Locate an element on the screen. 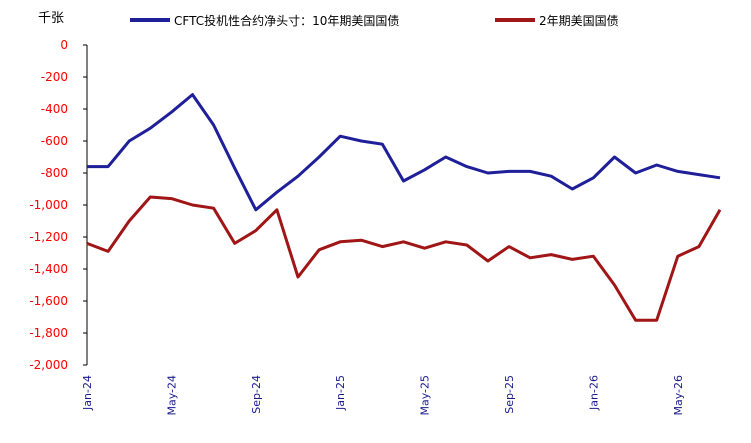 The width and height of the screenshot is (751, 443). legend-label-10y: CFTC投机性合约净头寸：10年期美国国债 is located at coordinates (286, 20).